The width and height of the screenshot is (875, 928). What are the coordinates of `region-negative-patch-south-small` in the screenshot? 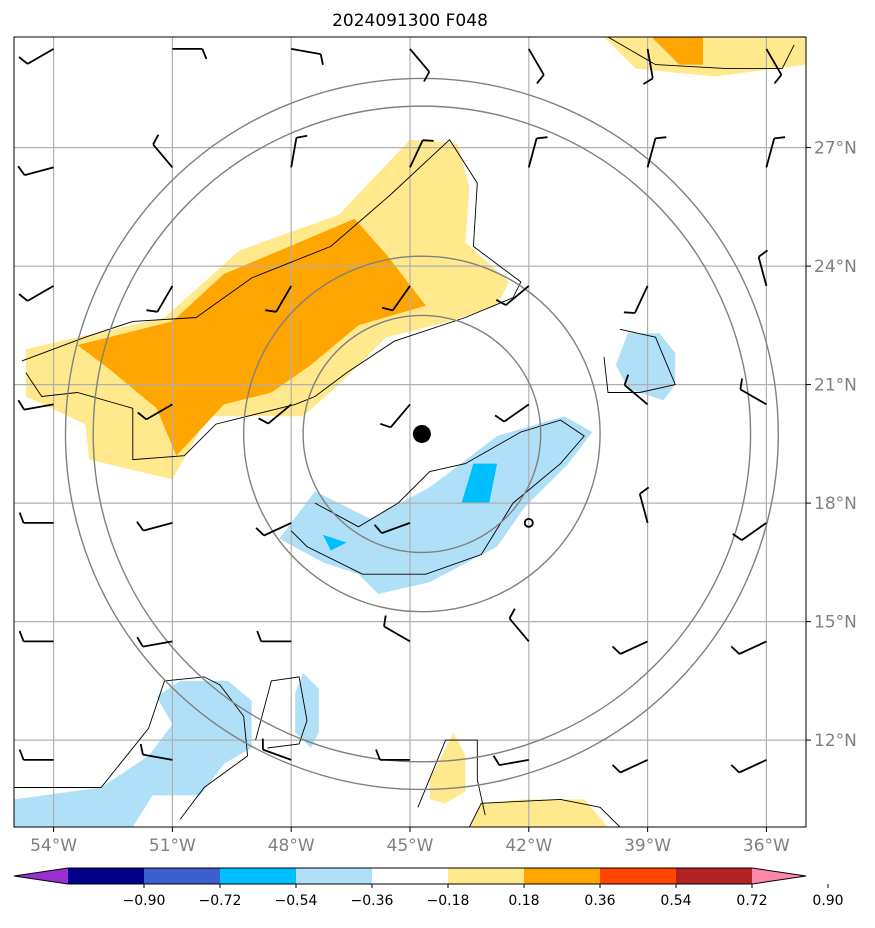 It's located at (307, 710).